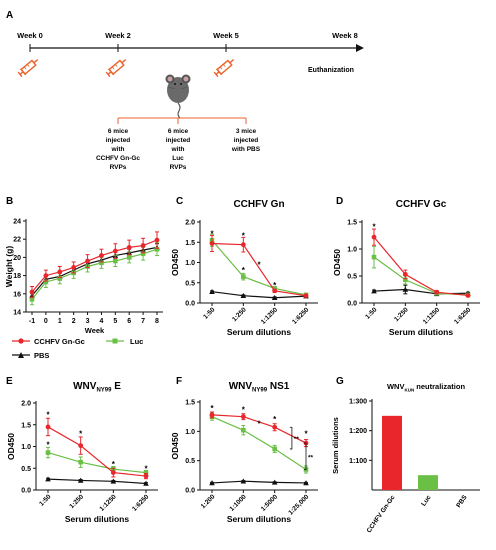  Describe the element at coordinates (77, 348) in the screenshot. I see `legend: CCHFV Gn-Gc Luc PBS` at that location.